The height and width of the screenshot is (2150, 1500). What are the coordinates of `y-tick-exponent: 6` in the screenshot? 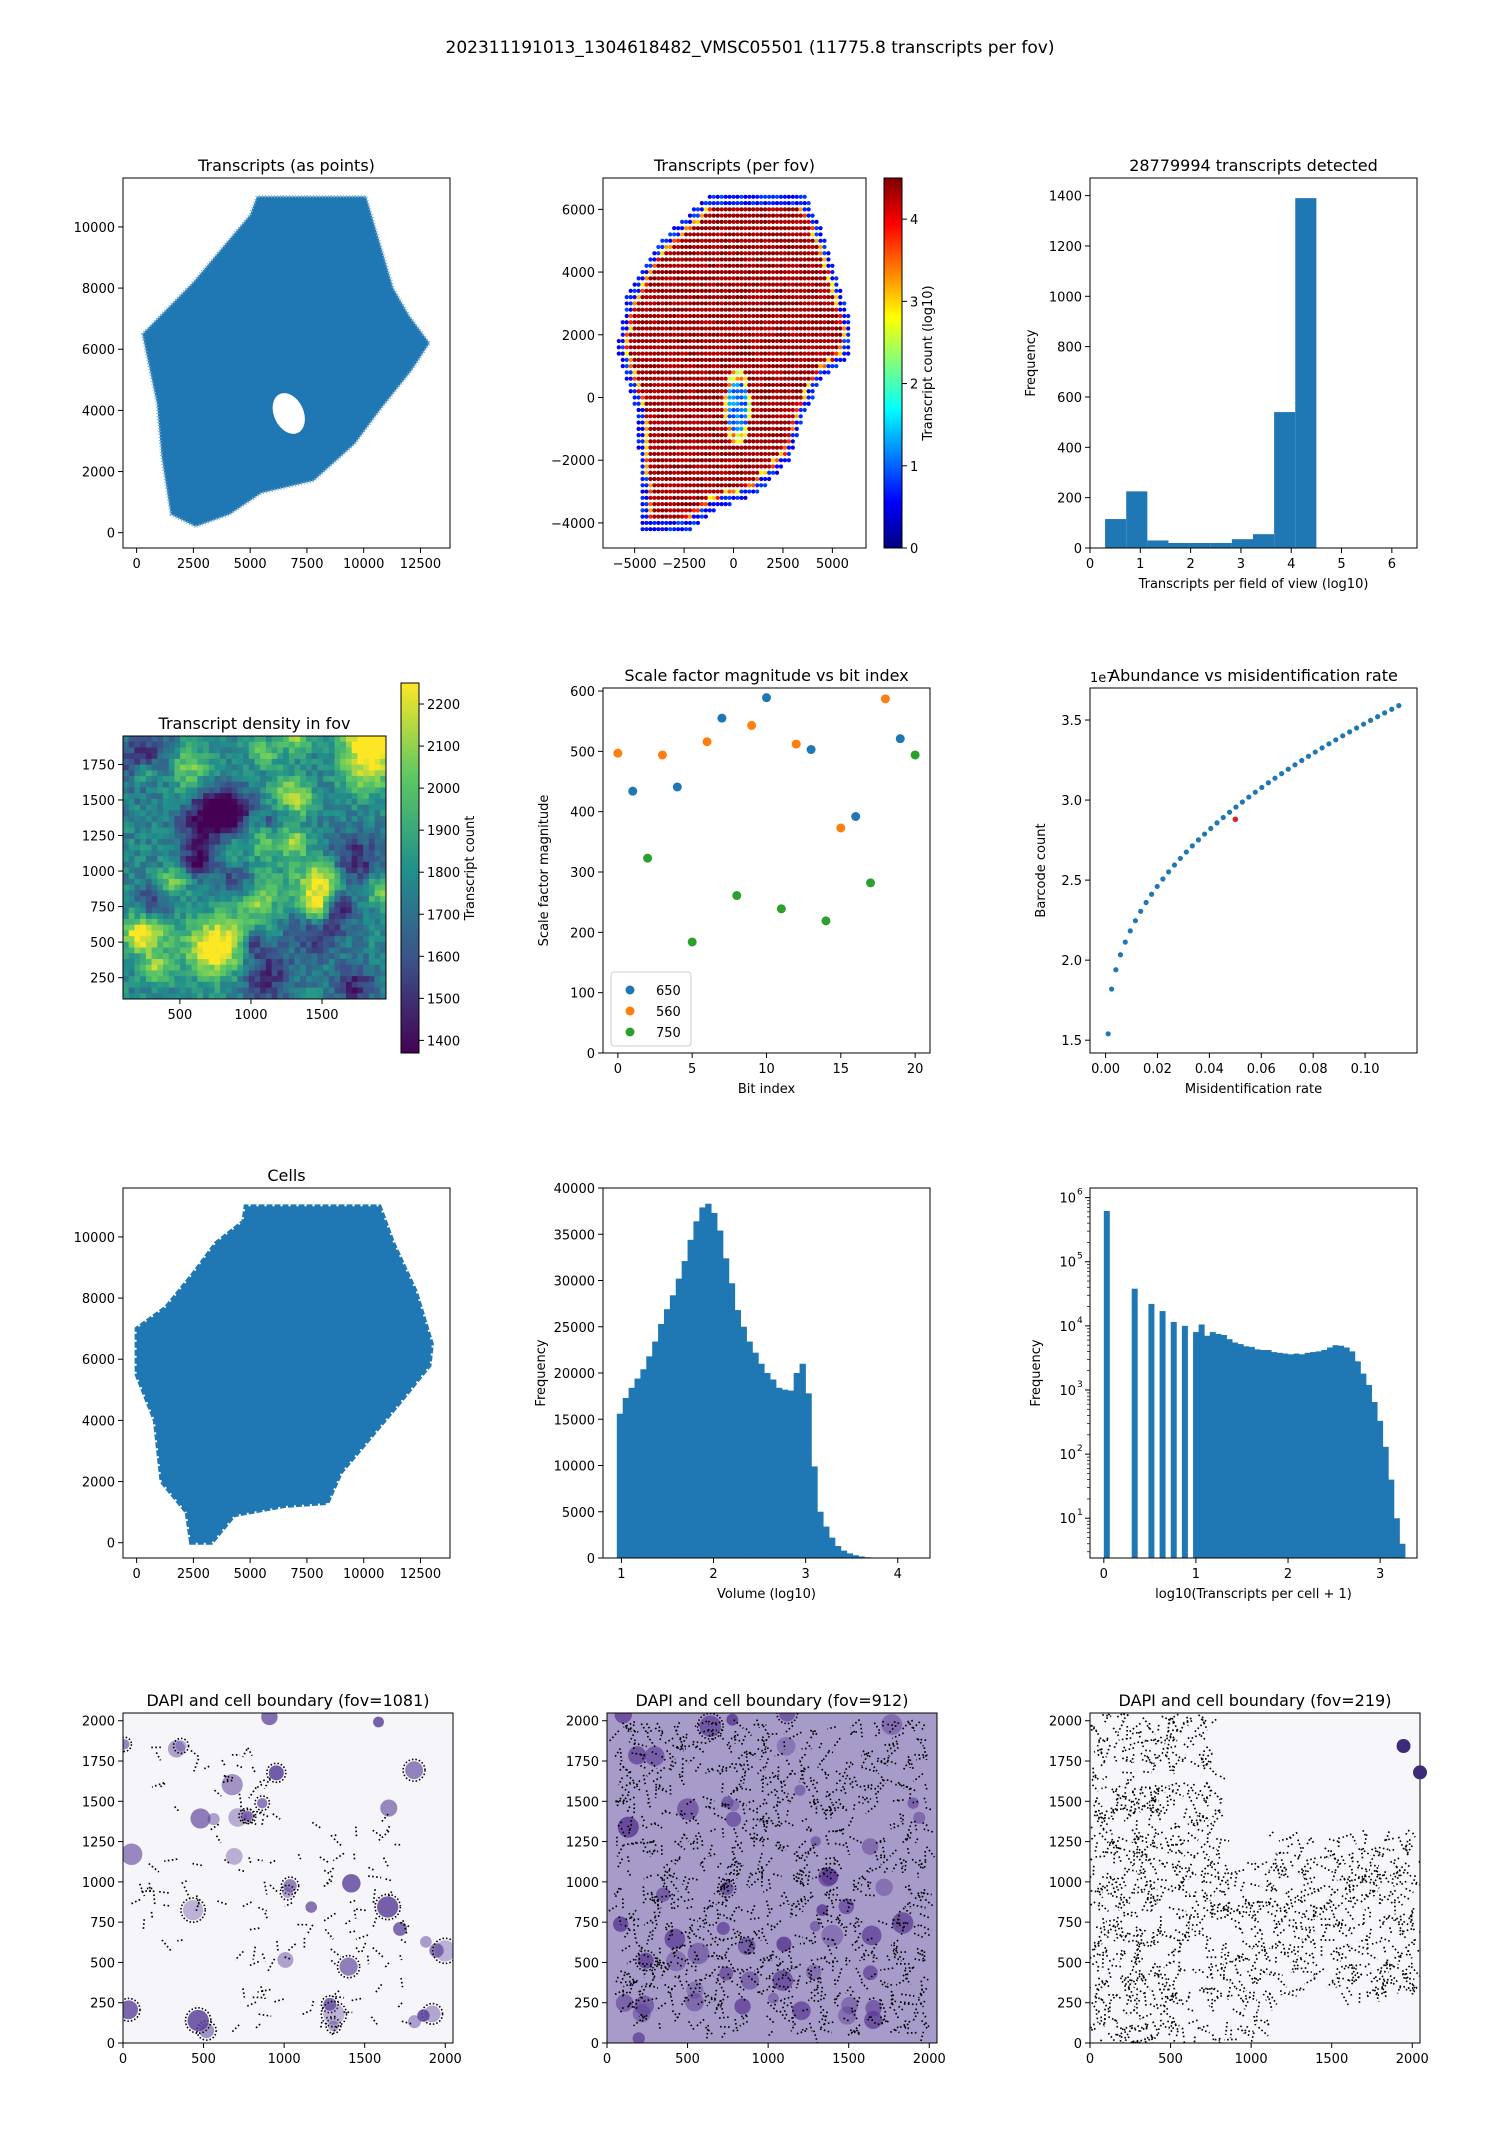 It's located at (1080, 1193).